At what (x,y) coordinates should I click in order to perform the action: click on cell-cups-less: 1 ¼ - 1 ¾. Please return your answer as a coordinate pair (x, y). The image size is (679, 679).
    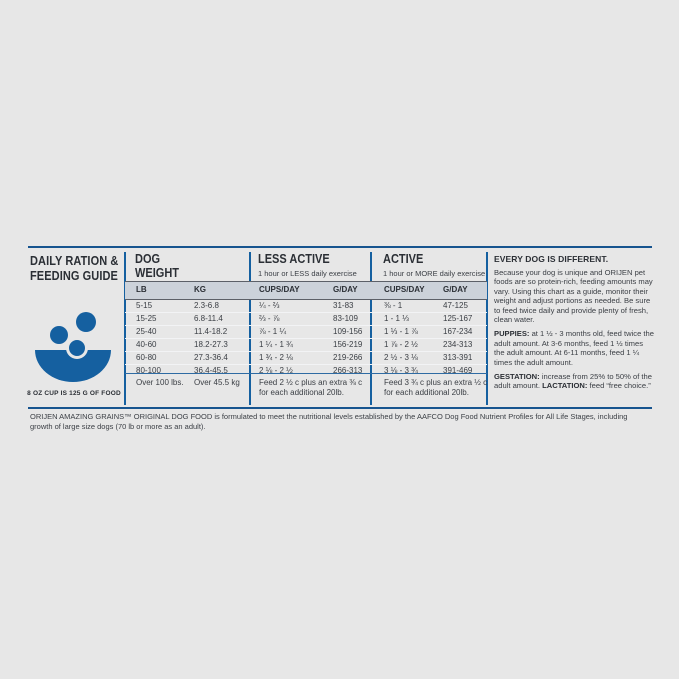
    Looking at the image, I should click on (276, 344).